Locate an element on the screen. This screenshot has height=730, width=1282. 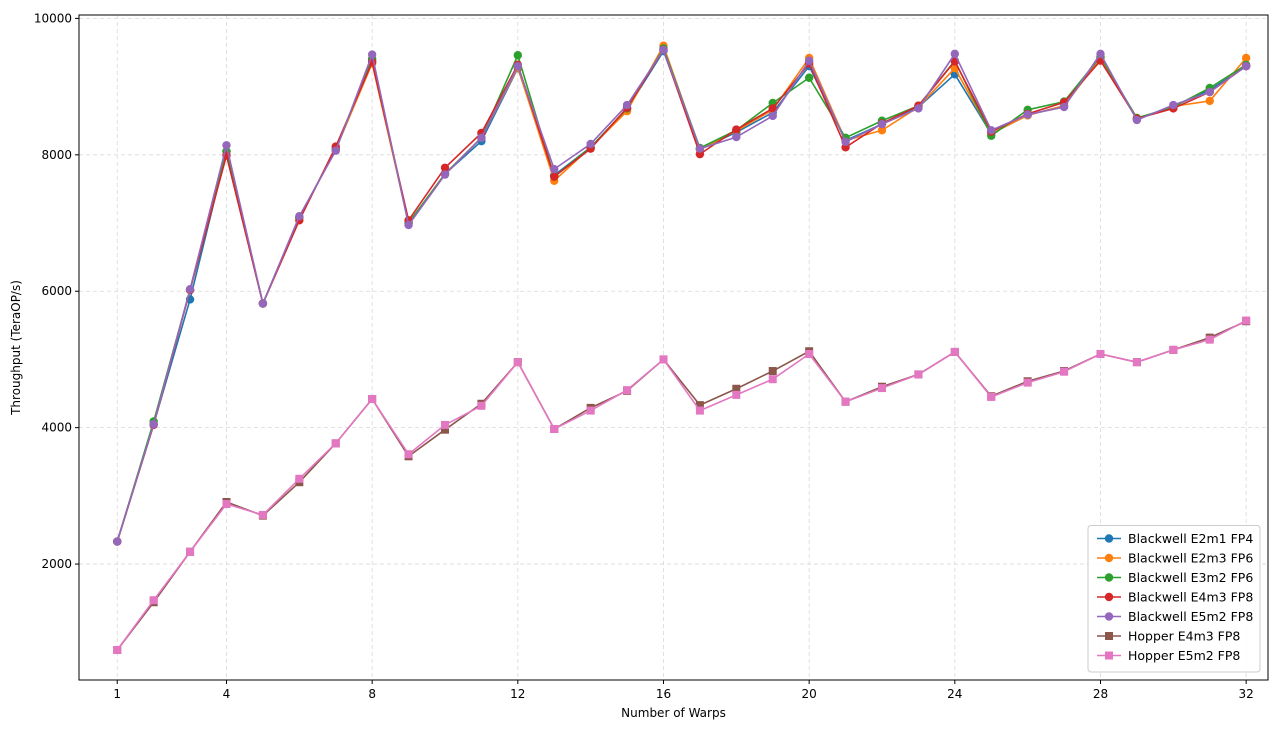
x-tick-label: 28 is located at coordinates (1100, 694).